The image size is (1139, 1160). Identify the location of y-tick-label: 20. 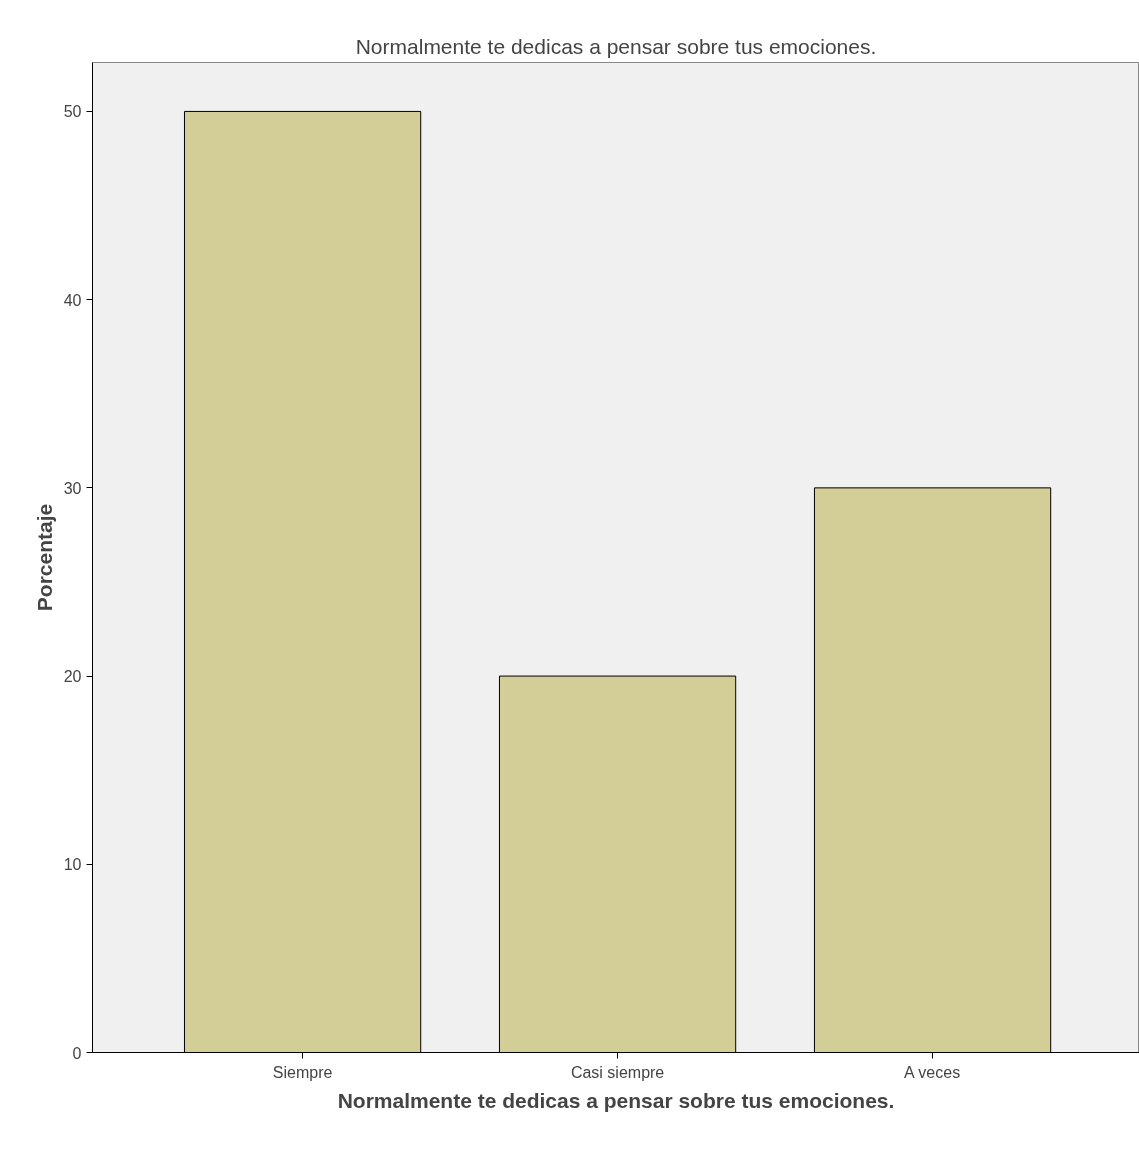
(72, 677).